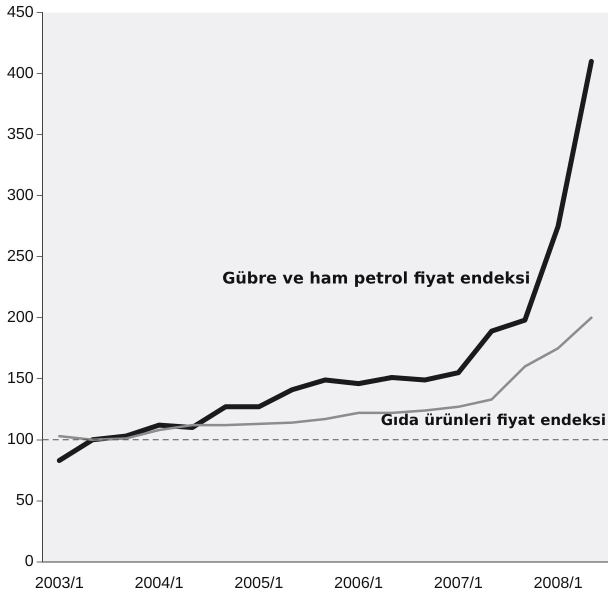  What do you see at coordinates (29, 561) in the screenshot?
I see `y-tick-label: 0` at bounding box center [29, 561].